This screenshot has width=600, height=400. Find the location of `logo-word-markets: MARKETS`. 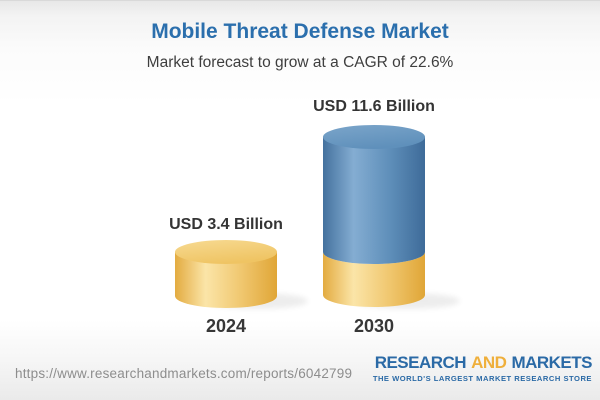

logo-word-markets: MARKETS is located at coordinates (551, 362).